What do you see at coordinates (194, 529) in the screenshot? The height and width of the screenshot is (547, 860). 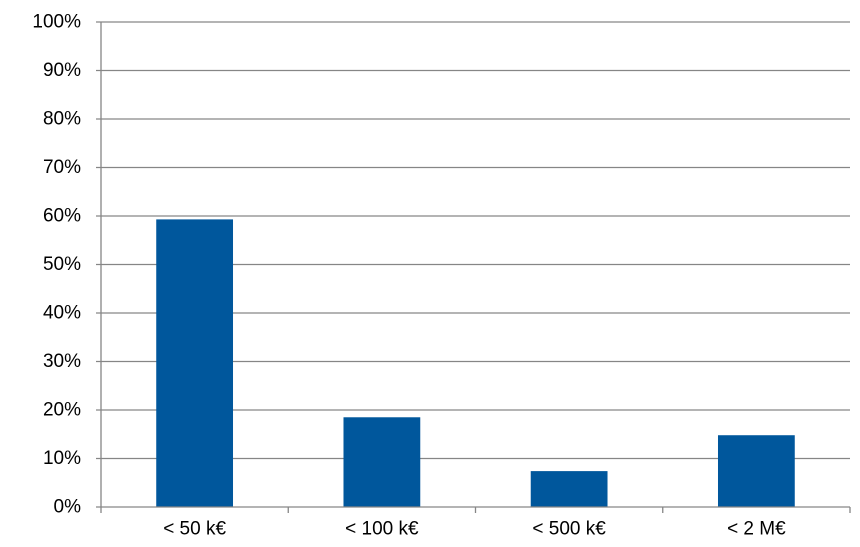 I see `x-category-label: < 50 k€` at bounding box center [194, 529].